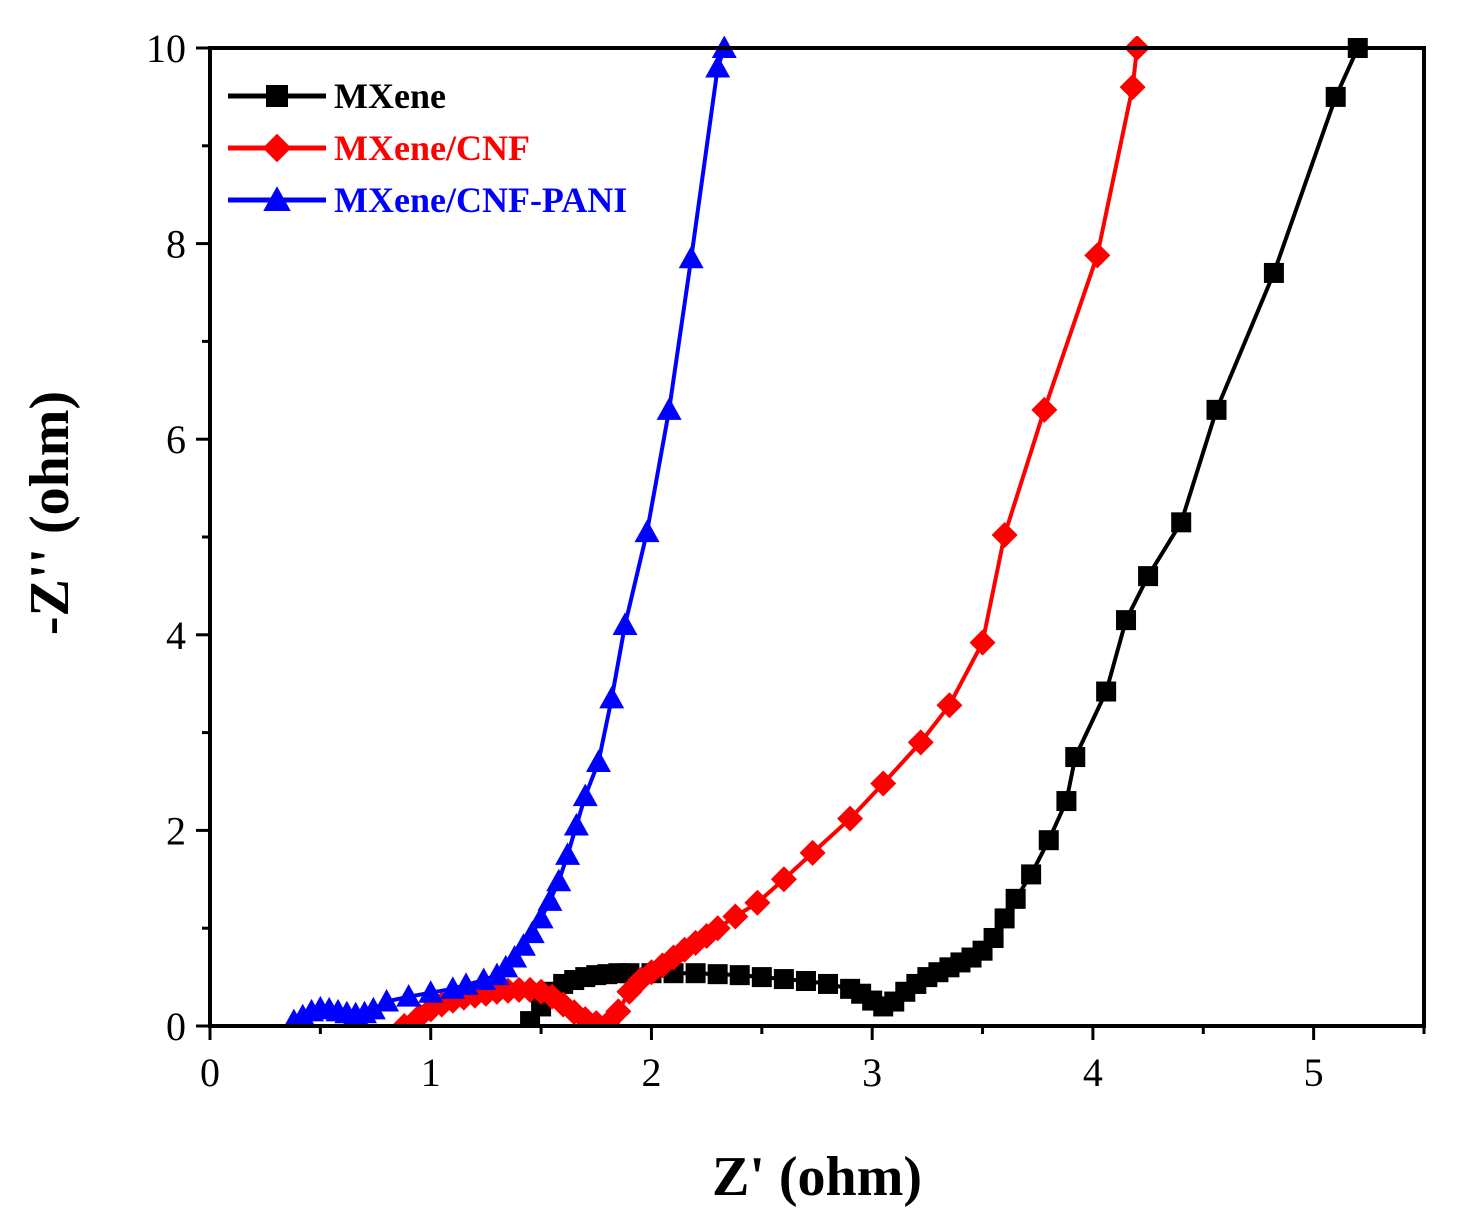  I want to click on x-tick-label: 5, so click(1314, 1072).